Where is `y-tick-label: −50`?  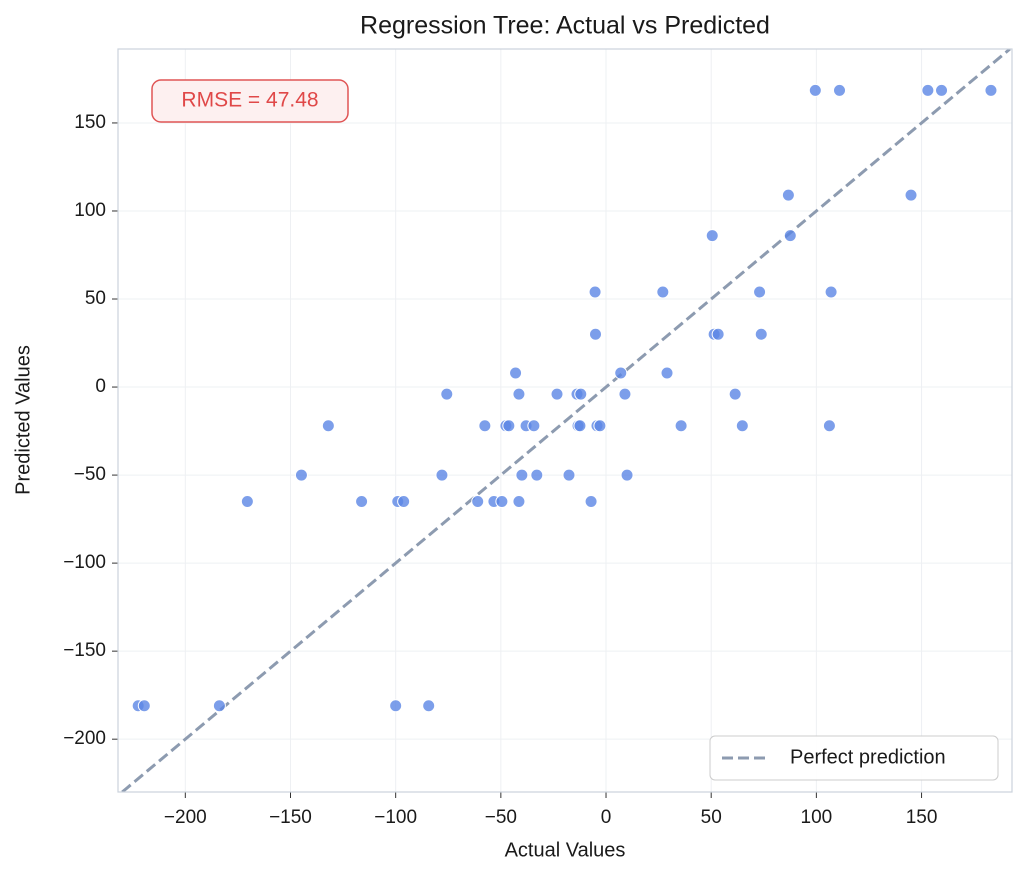 y-tick-label: −50 is located at coordinates (90, 474).